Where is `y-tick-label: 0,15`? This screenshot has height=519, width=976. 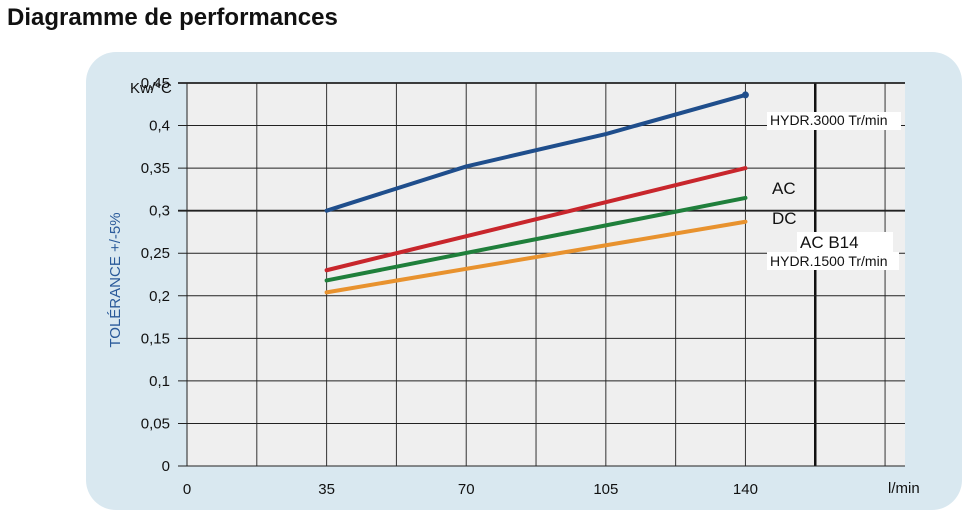
y-tick-label: 0,15 is located at coordinates (155, 338).